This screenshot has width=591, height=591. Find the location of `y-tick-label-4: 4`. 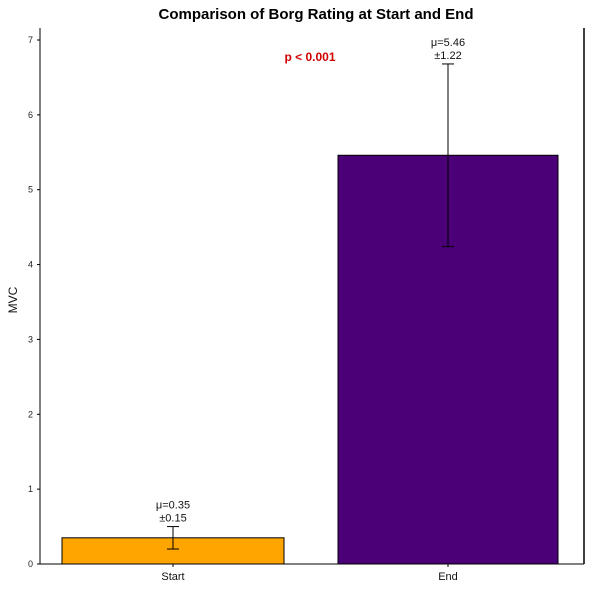

y-tick-label-4: 4 is located at coordinates (30, 265).